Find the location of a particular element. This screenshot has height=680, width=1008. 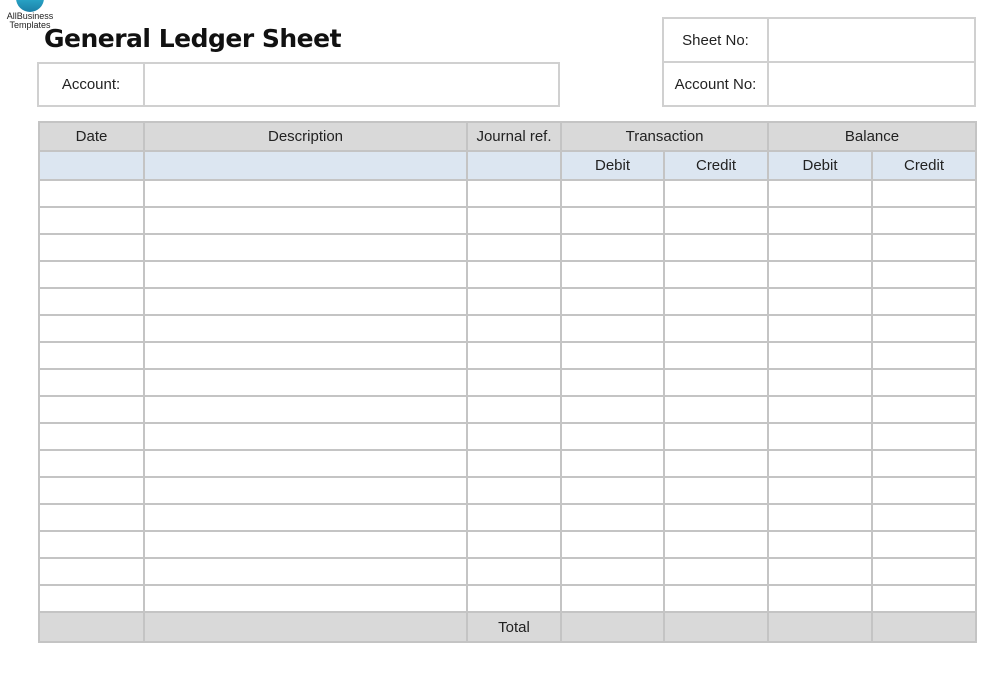

total-transaction-credit is located at coordinates (716, 627).